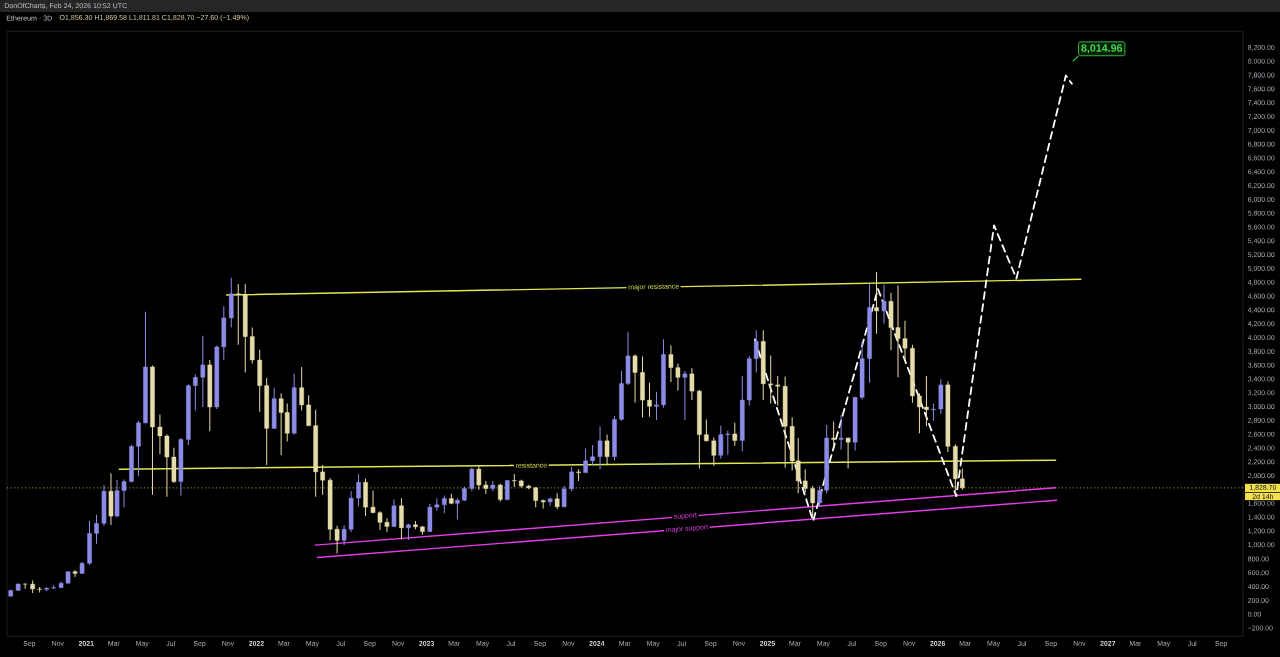  I want to click on annotation: 8,014.96, so click(1102, 49).